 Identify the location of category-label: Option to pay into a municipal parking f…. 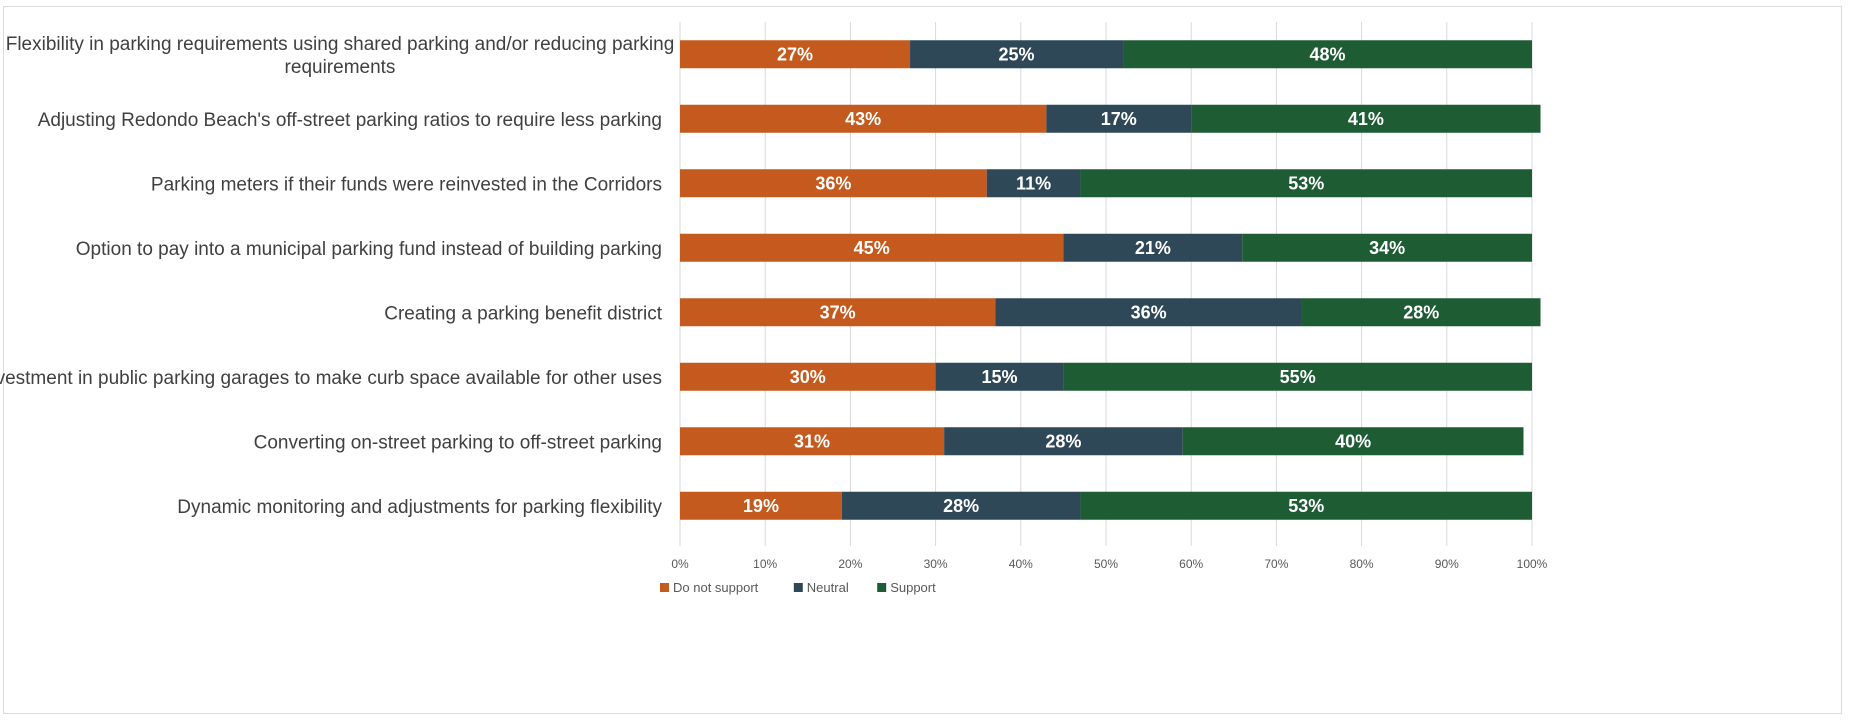
(369, 249).